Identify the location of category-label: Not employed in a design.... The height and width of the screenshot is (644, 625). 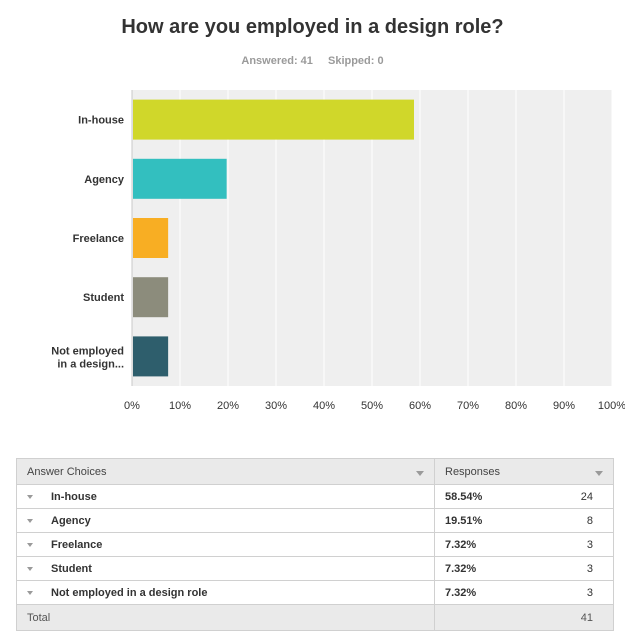
(87, 357).